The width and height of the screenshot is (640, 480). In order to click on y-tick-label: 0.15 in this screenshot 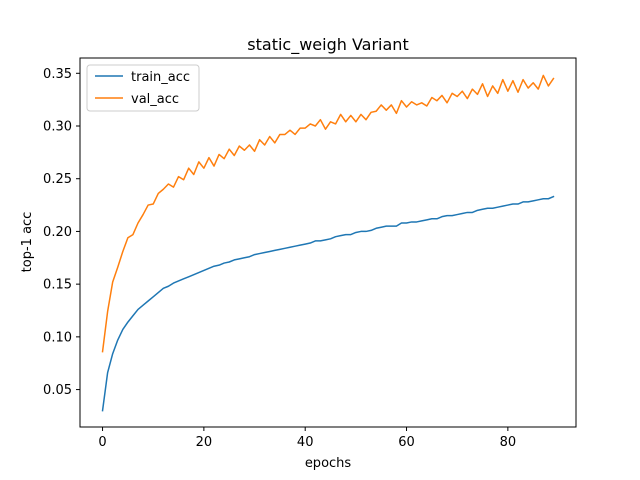, I will do `click(57, 285)`.